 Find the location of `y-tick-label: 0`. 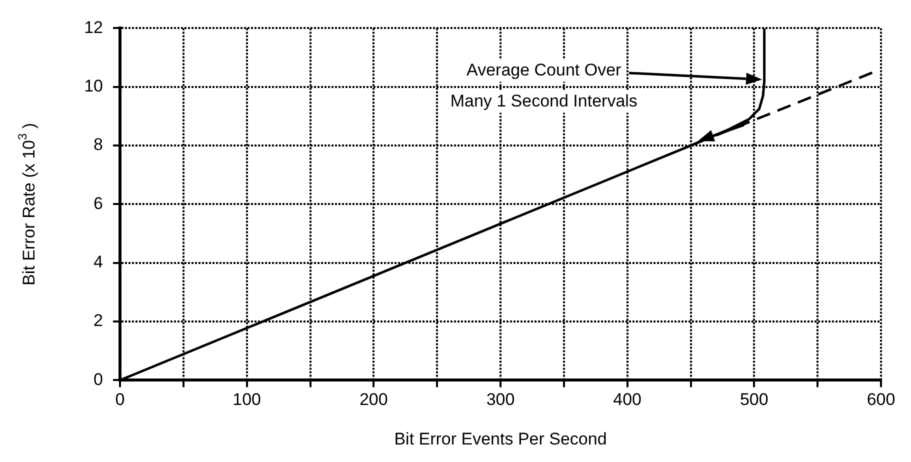

y-tick-label: 0 is located at coordinates (98, 379).